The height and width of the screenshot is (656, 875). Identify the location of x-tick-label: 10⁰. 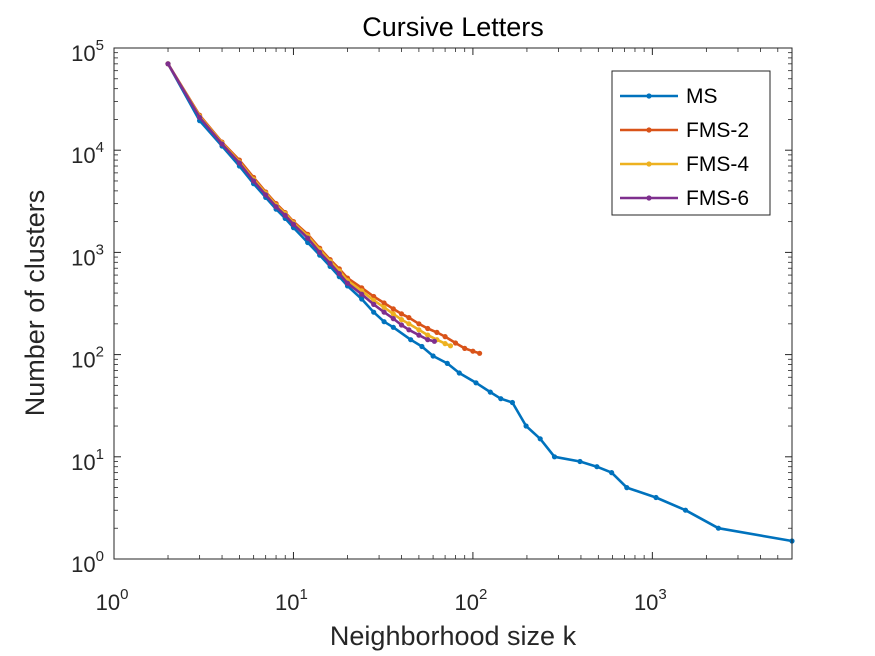
(112, 600).